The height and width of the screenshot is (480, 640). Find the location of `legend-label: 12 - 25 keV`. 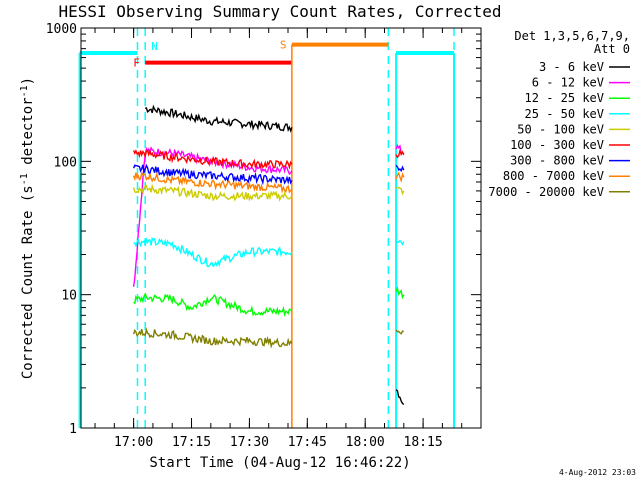

legend-label: 12 - 25 keV is located at coordinates (564, 98).